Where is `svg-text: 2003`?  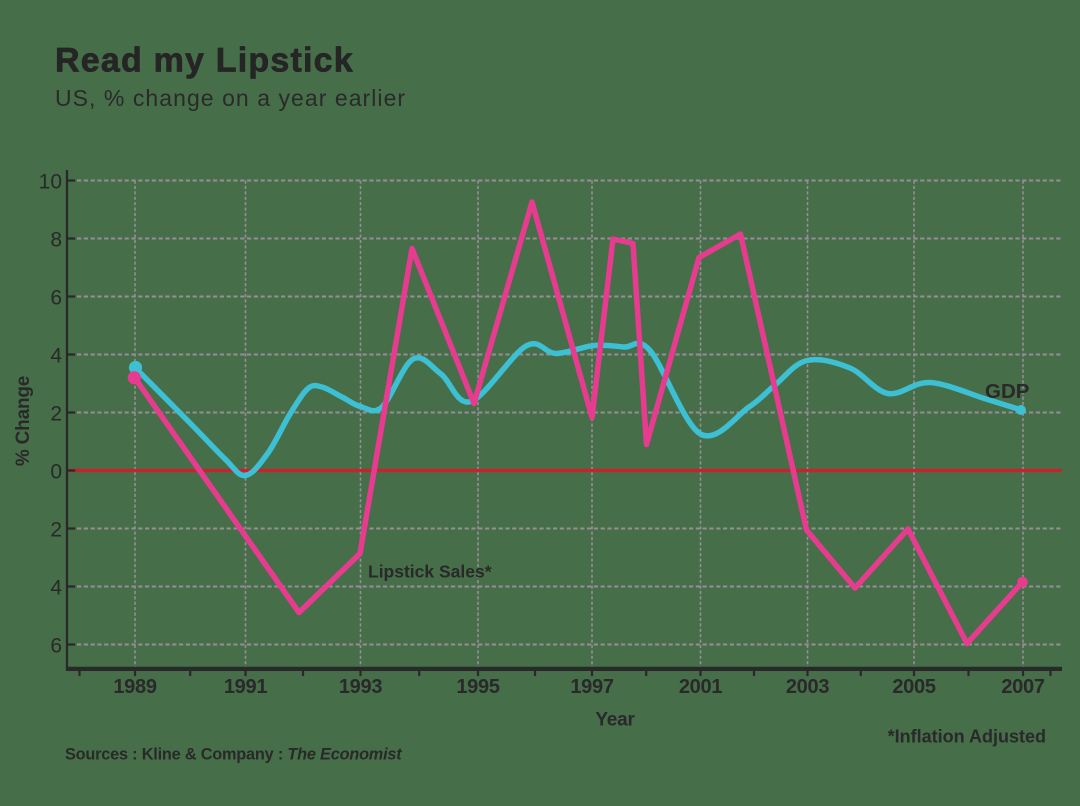
svg-text: 2003 is located at coordinates (807, 687).